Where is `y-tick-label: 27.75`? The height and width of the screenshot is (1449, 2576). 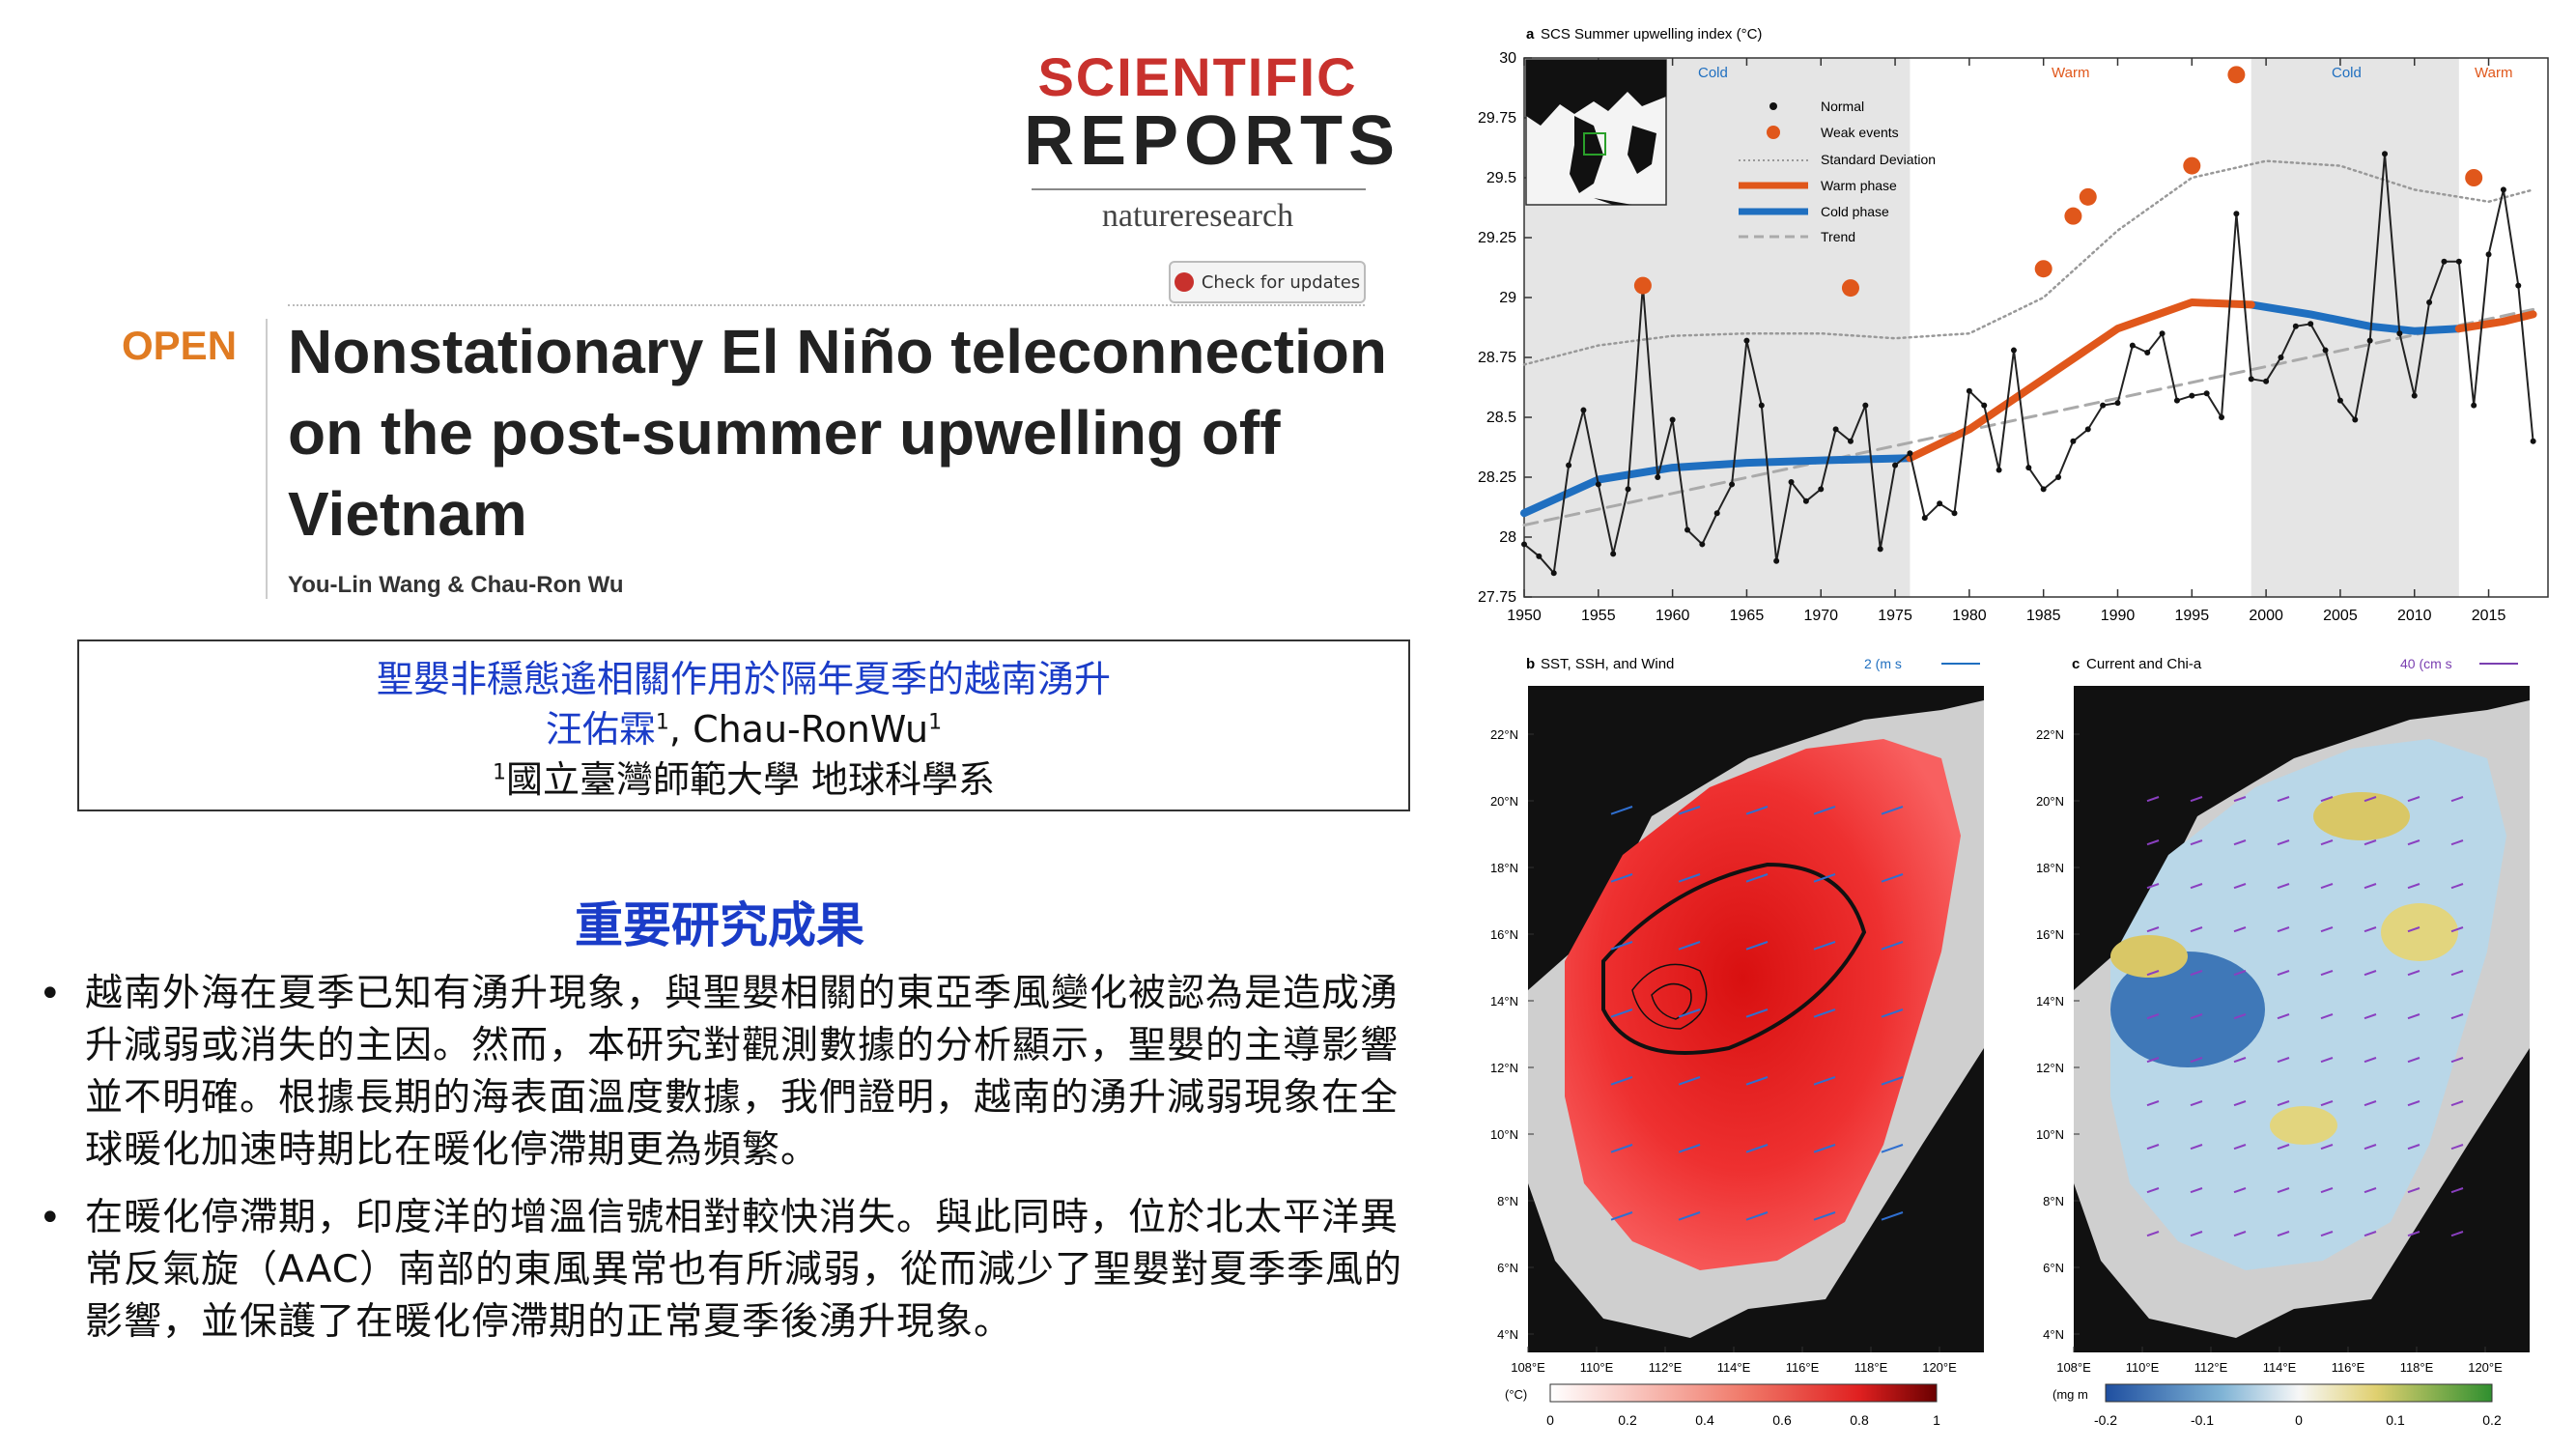
y-tick-label: 27.75 is located at coordinates (1497, 597).